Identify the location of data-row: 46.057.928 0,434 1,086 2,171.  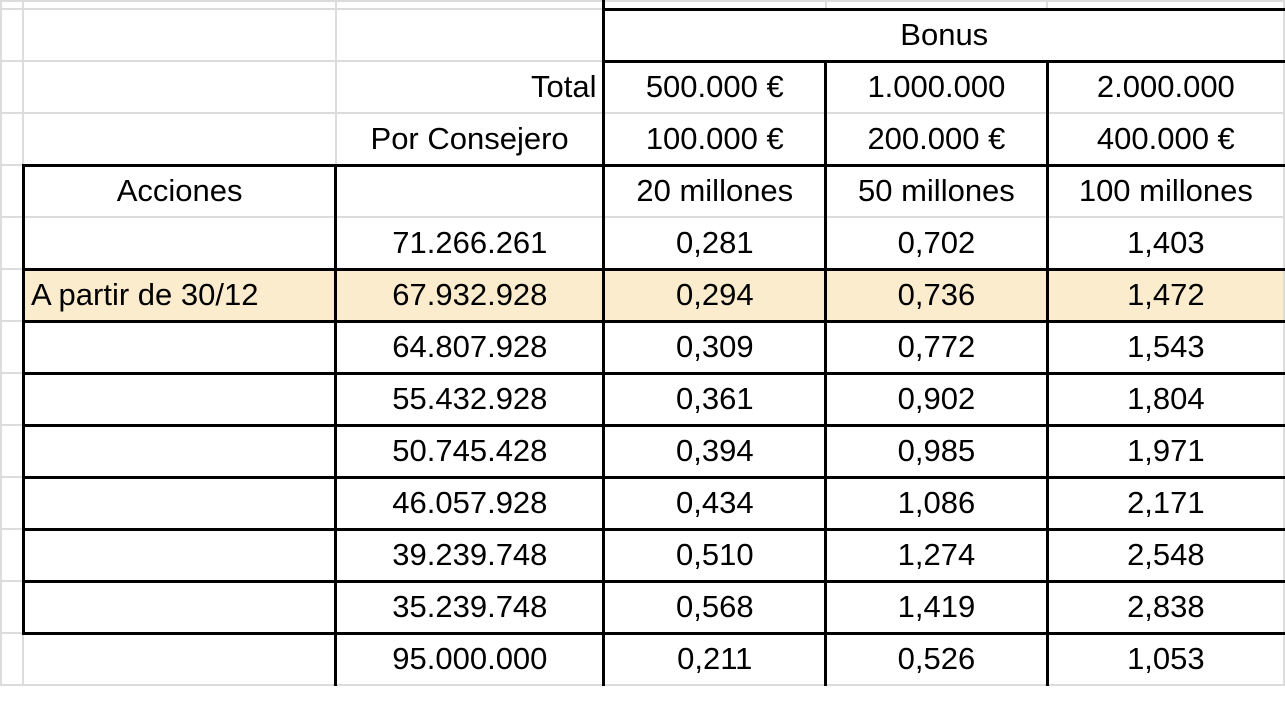
(642, 503).